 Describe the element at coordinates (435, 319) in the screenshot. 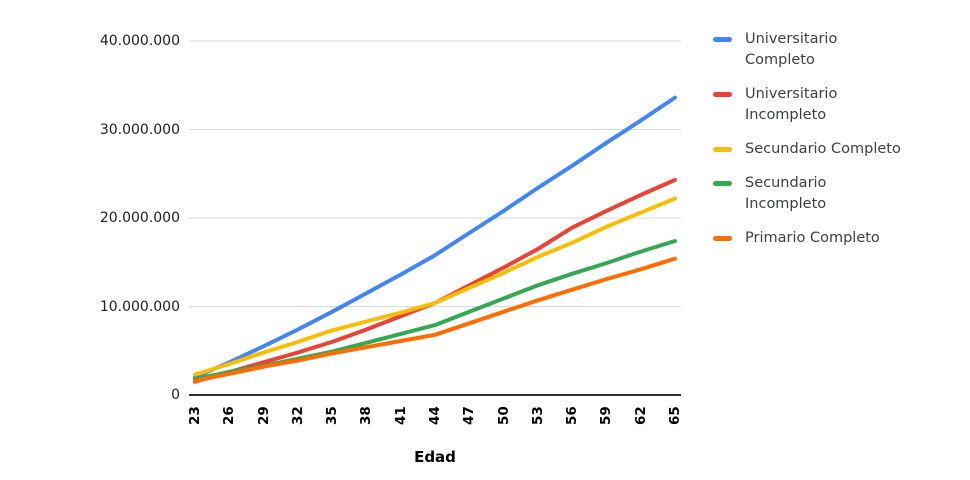

I see `series-line-primario-completo` at that location.